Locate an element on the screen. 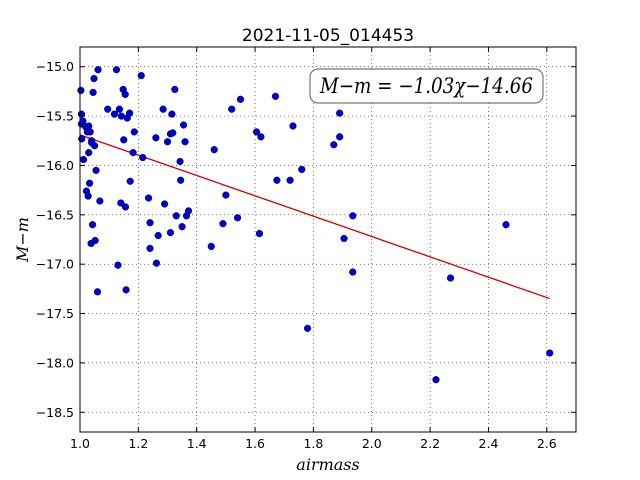  x-axis-label: airmass is located at coordinates (327, 464).